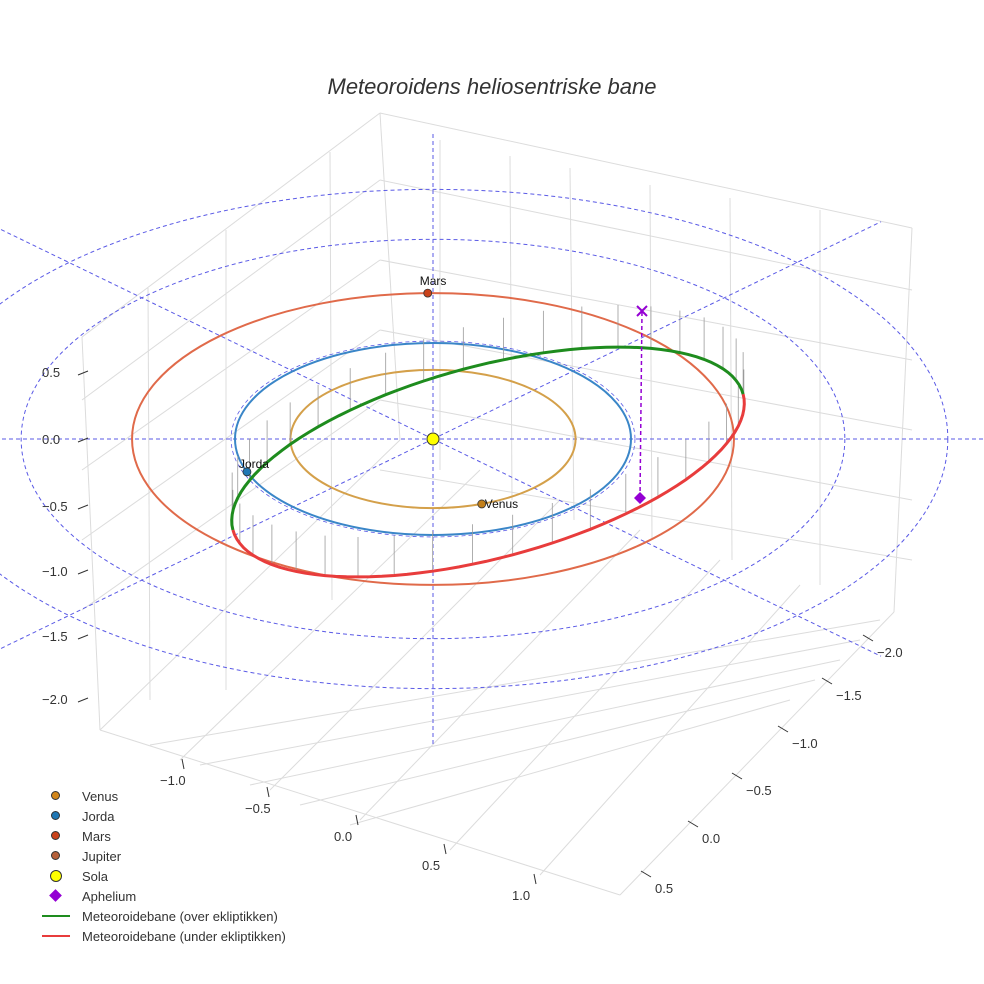 The width and height of the screenshot is (984, 984). I want to click on legend-label: Aphelium, so click(109, 896).